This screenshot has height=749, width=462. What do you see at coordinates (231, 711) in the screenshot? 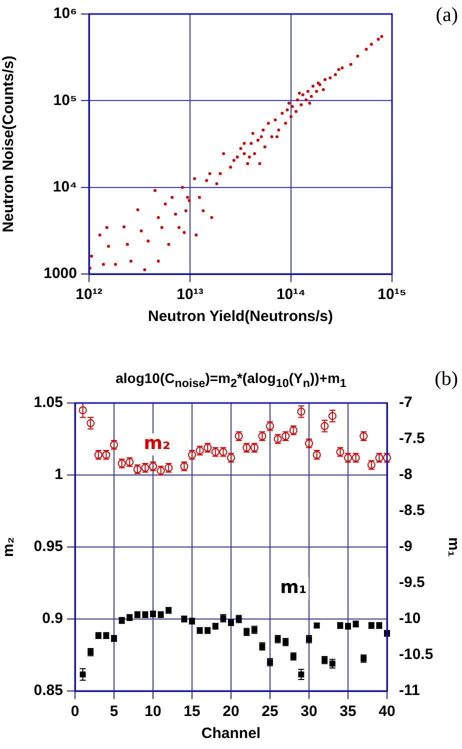
I see `x-tick-label: 20` at bounding box center [231, 711].